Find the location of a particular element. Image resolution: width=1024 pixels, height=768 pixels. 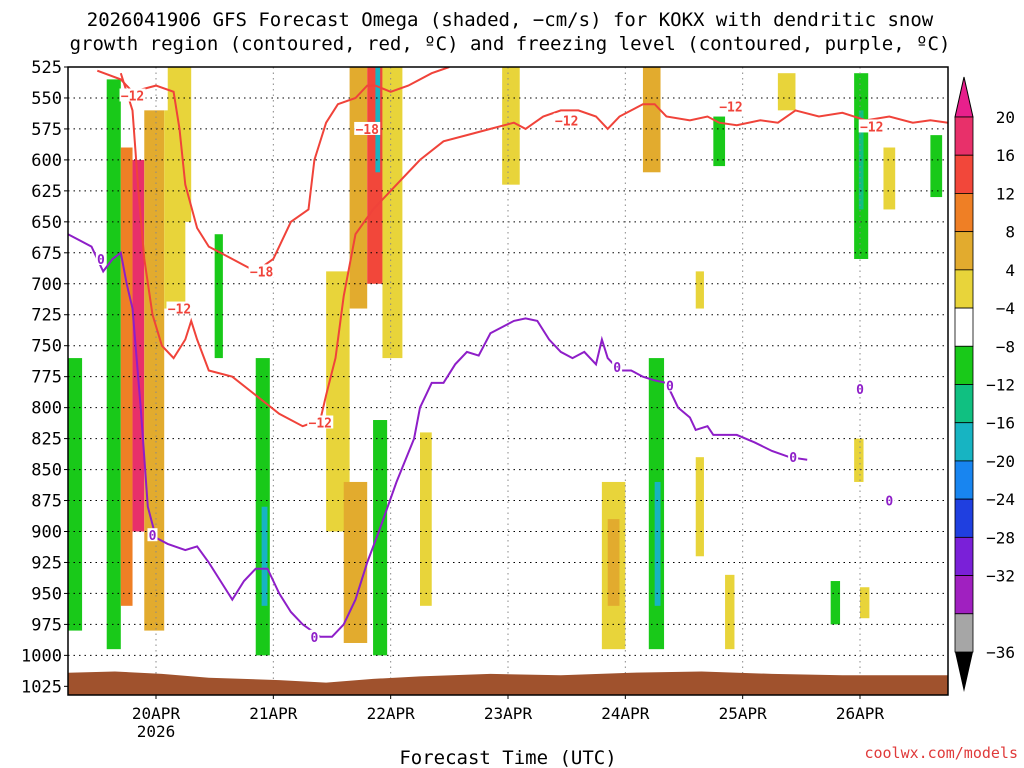

x-tick-label-26APR: 26APR is located at coordinates (860, 713).